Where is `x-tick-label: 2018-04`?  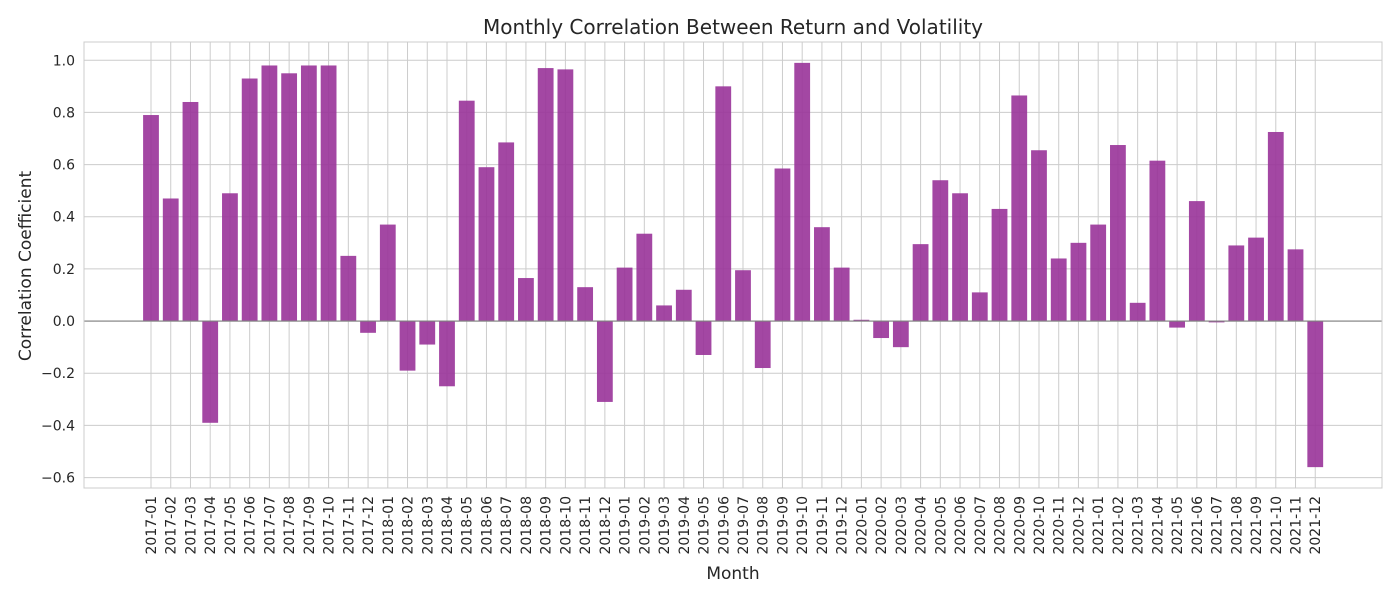 x-tick-label: 2018-04 is located at coordinates (448, 525).